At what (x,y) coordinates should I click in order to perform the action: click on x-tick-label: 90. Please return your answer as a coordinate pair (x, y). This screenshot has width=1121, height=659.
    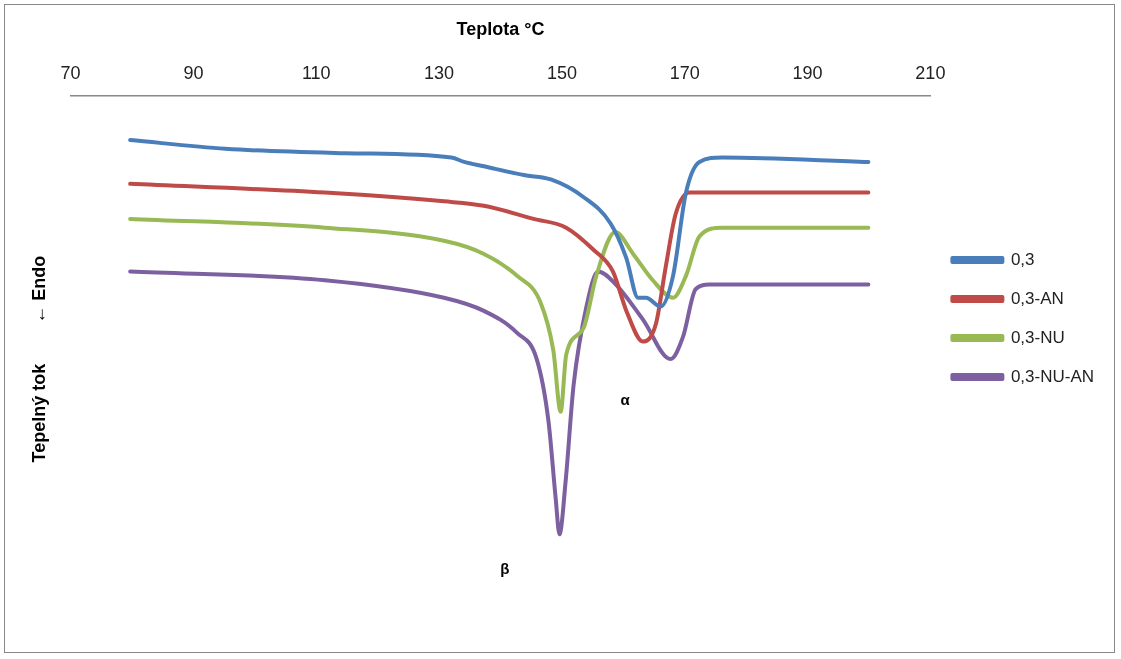
    Looking at the image, I should click on (193, 73).